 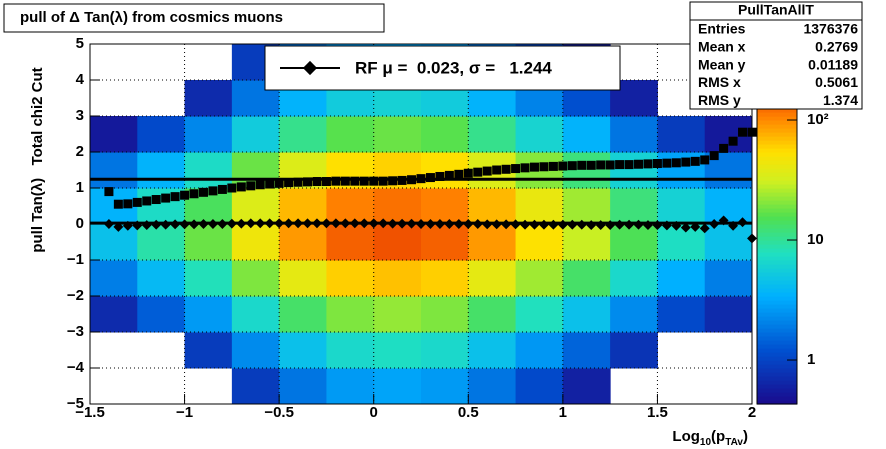 I want to click on x-tick-label: 0, so click(x=374, y=412).